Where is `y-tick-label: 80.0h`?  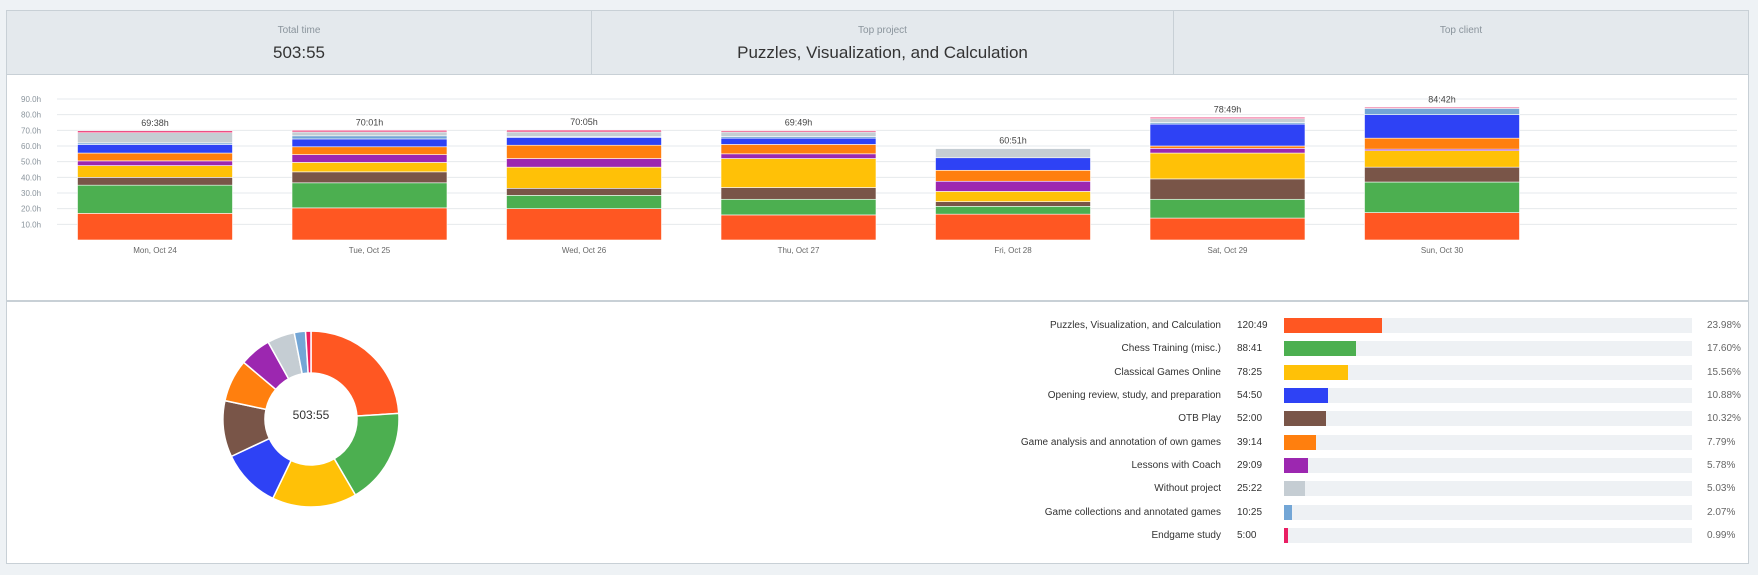
y-tick-label: 80.0h is located at coordinates (31, 115).